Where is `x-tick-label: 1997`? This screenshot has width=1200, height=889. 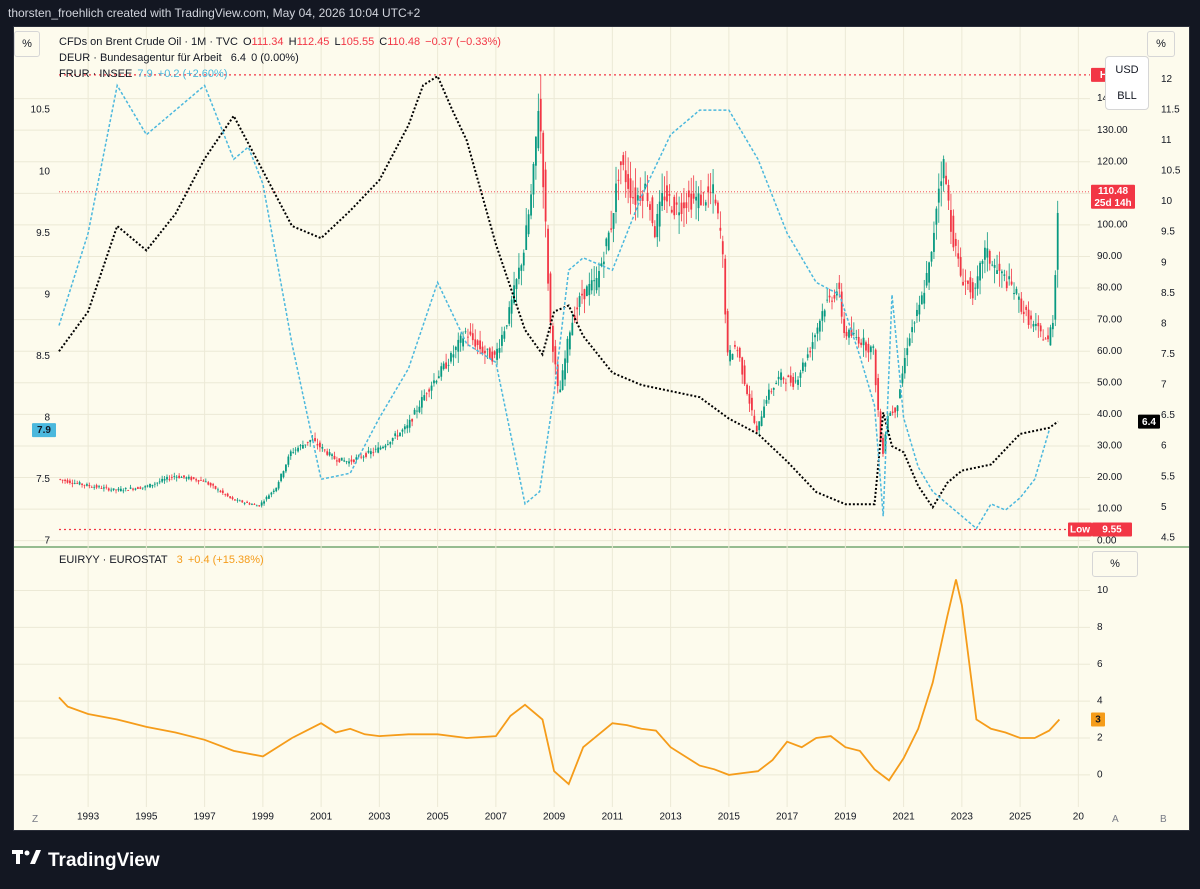 x-tick-label: 1997 is located at coordinates (204, 817).